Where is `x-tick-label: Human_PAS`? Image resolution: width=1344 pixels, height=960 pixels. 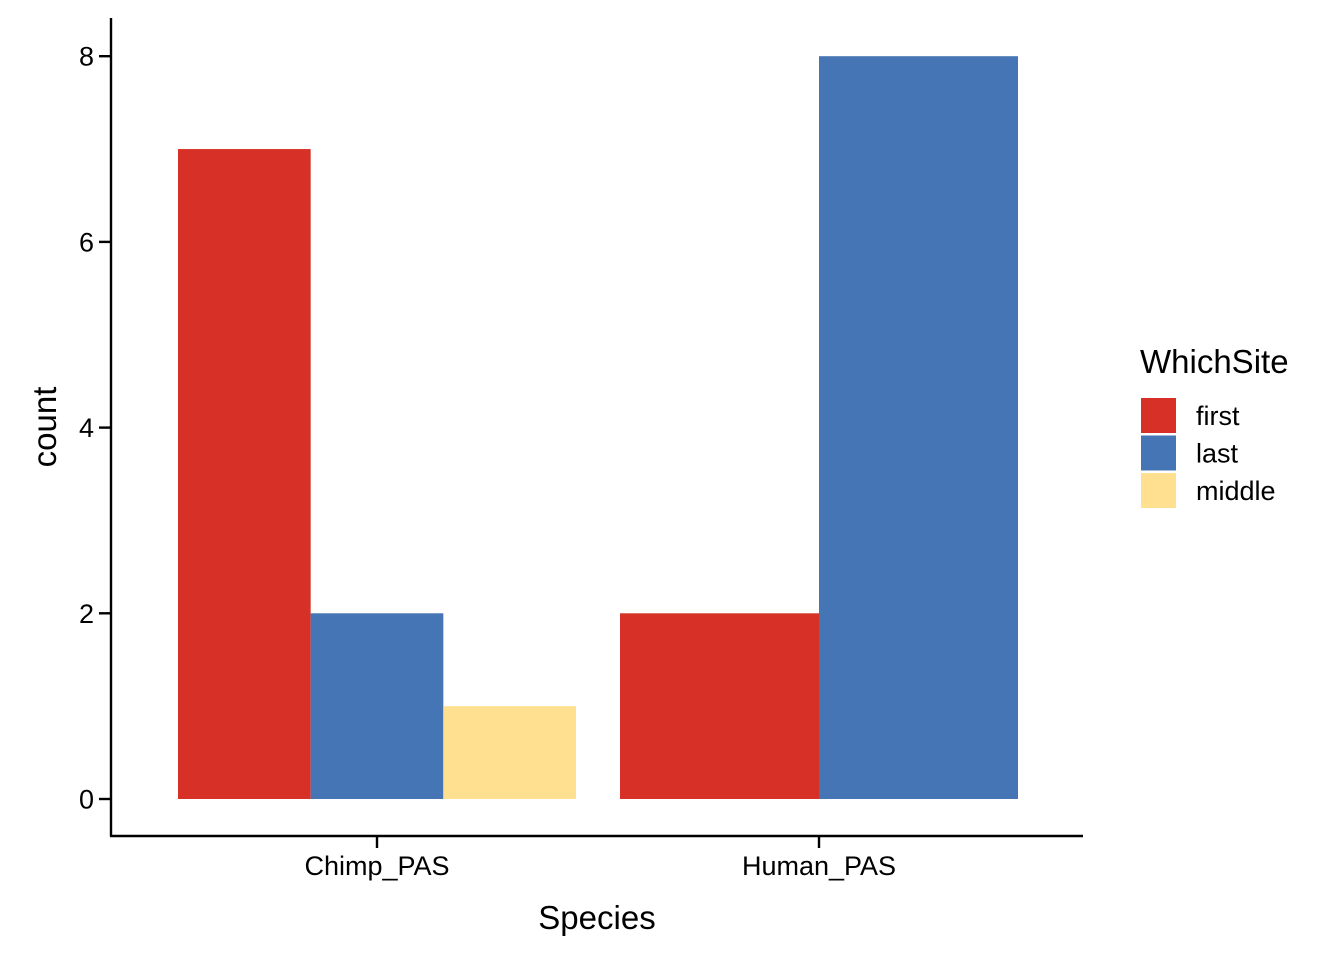 x-tick-label: Human_PAS is located at coordinates (819, 866).